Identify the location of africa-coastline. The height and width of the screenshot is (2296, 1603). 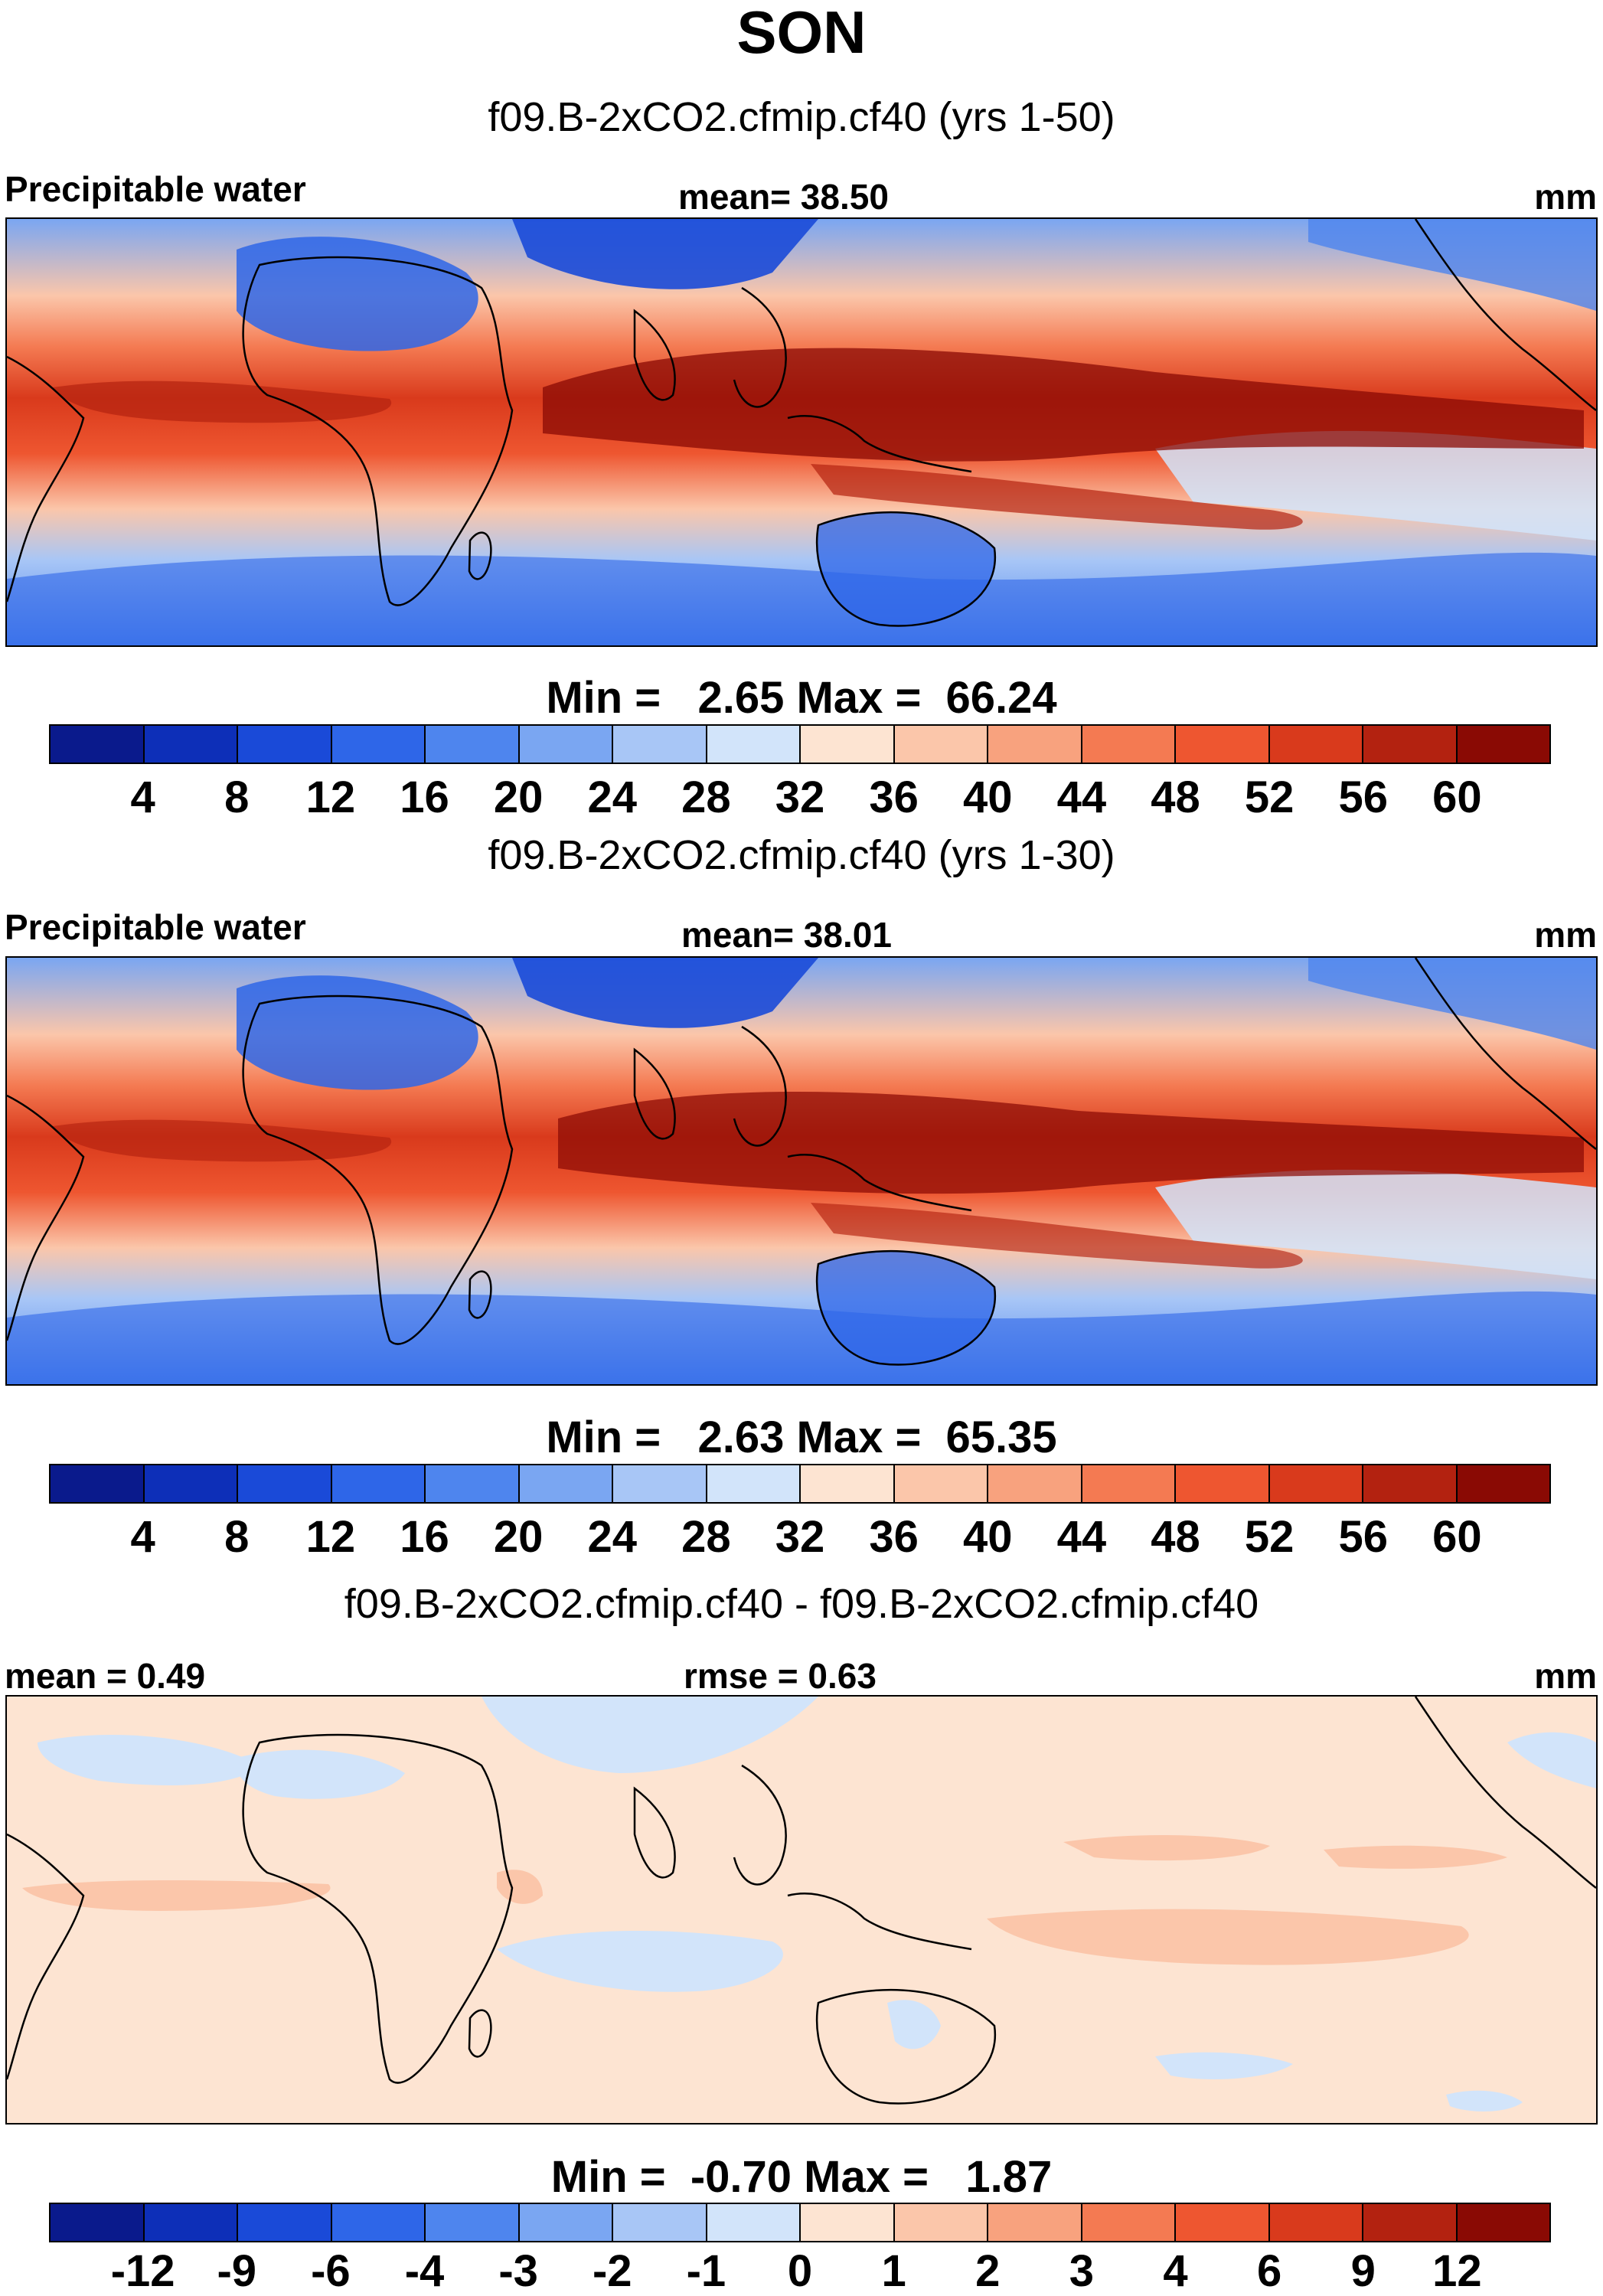
(378, 431).